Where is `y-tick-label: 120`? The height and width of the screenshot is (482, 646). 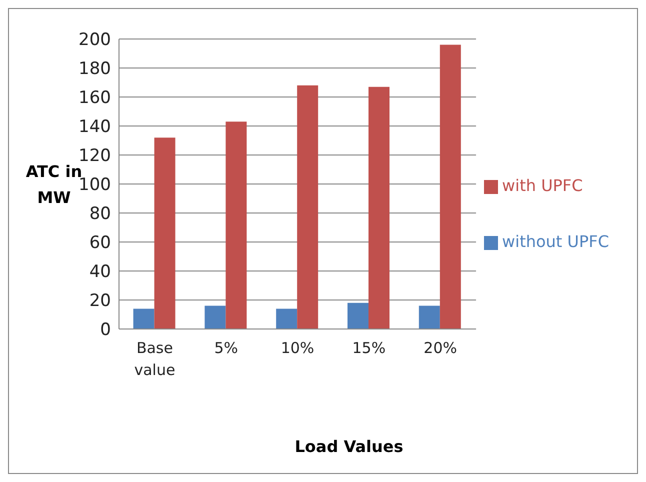 y-tick-label: 120 is located at coordinates (94, 156).